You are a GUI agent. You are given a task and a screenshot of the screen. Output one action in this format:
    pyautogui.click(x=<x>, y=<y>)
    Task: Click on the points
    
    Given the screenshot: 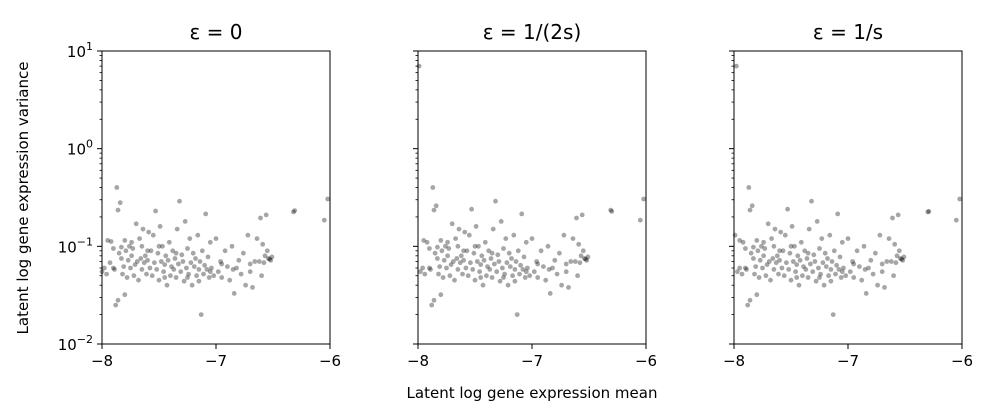 What is the action you would take?
    pyautogui.click(x=847, y=190)
    